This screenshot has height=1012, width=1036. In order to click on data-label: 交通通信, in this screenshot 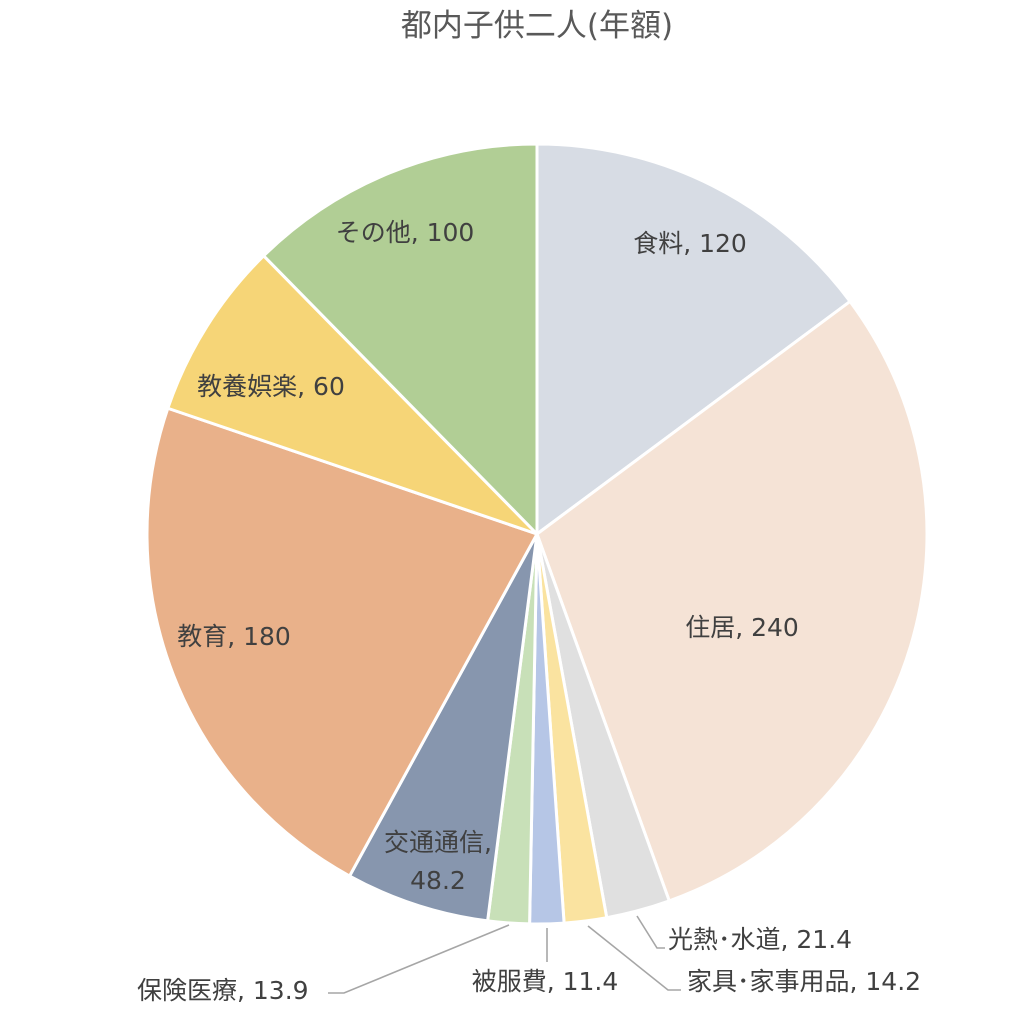, I will do `click(438, 842)`.